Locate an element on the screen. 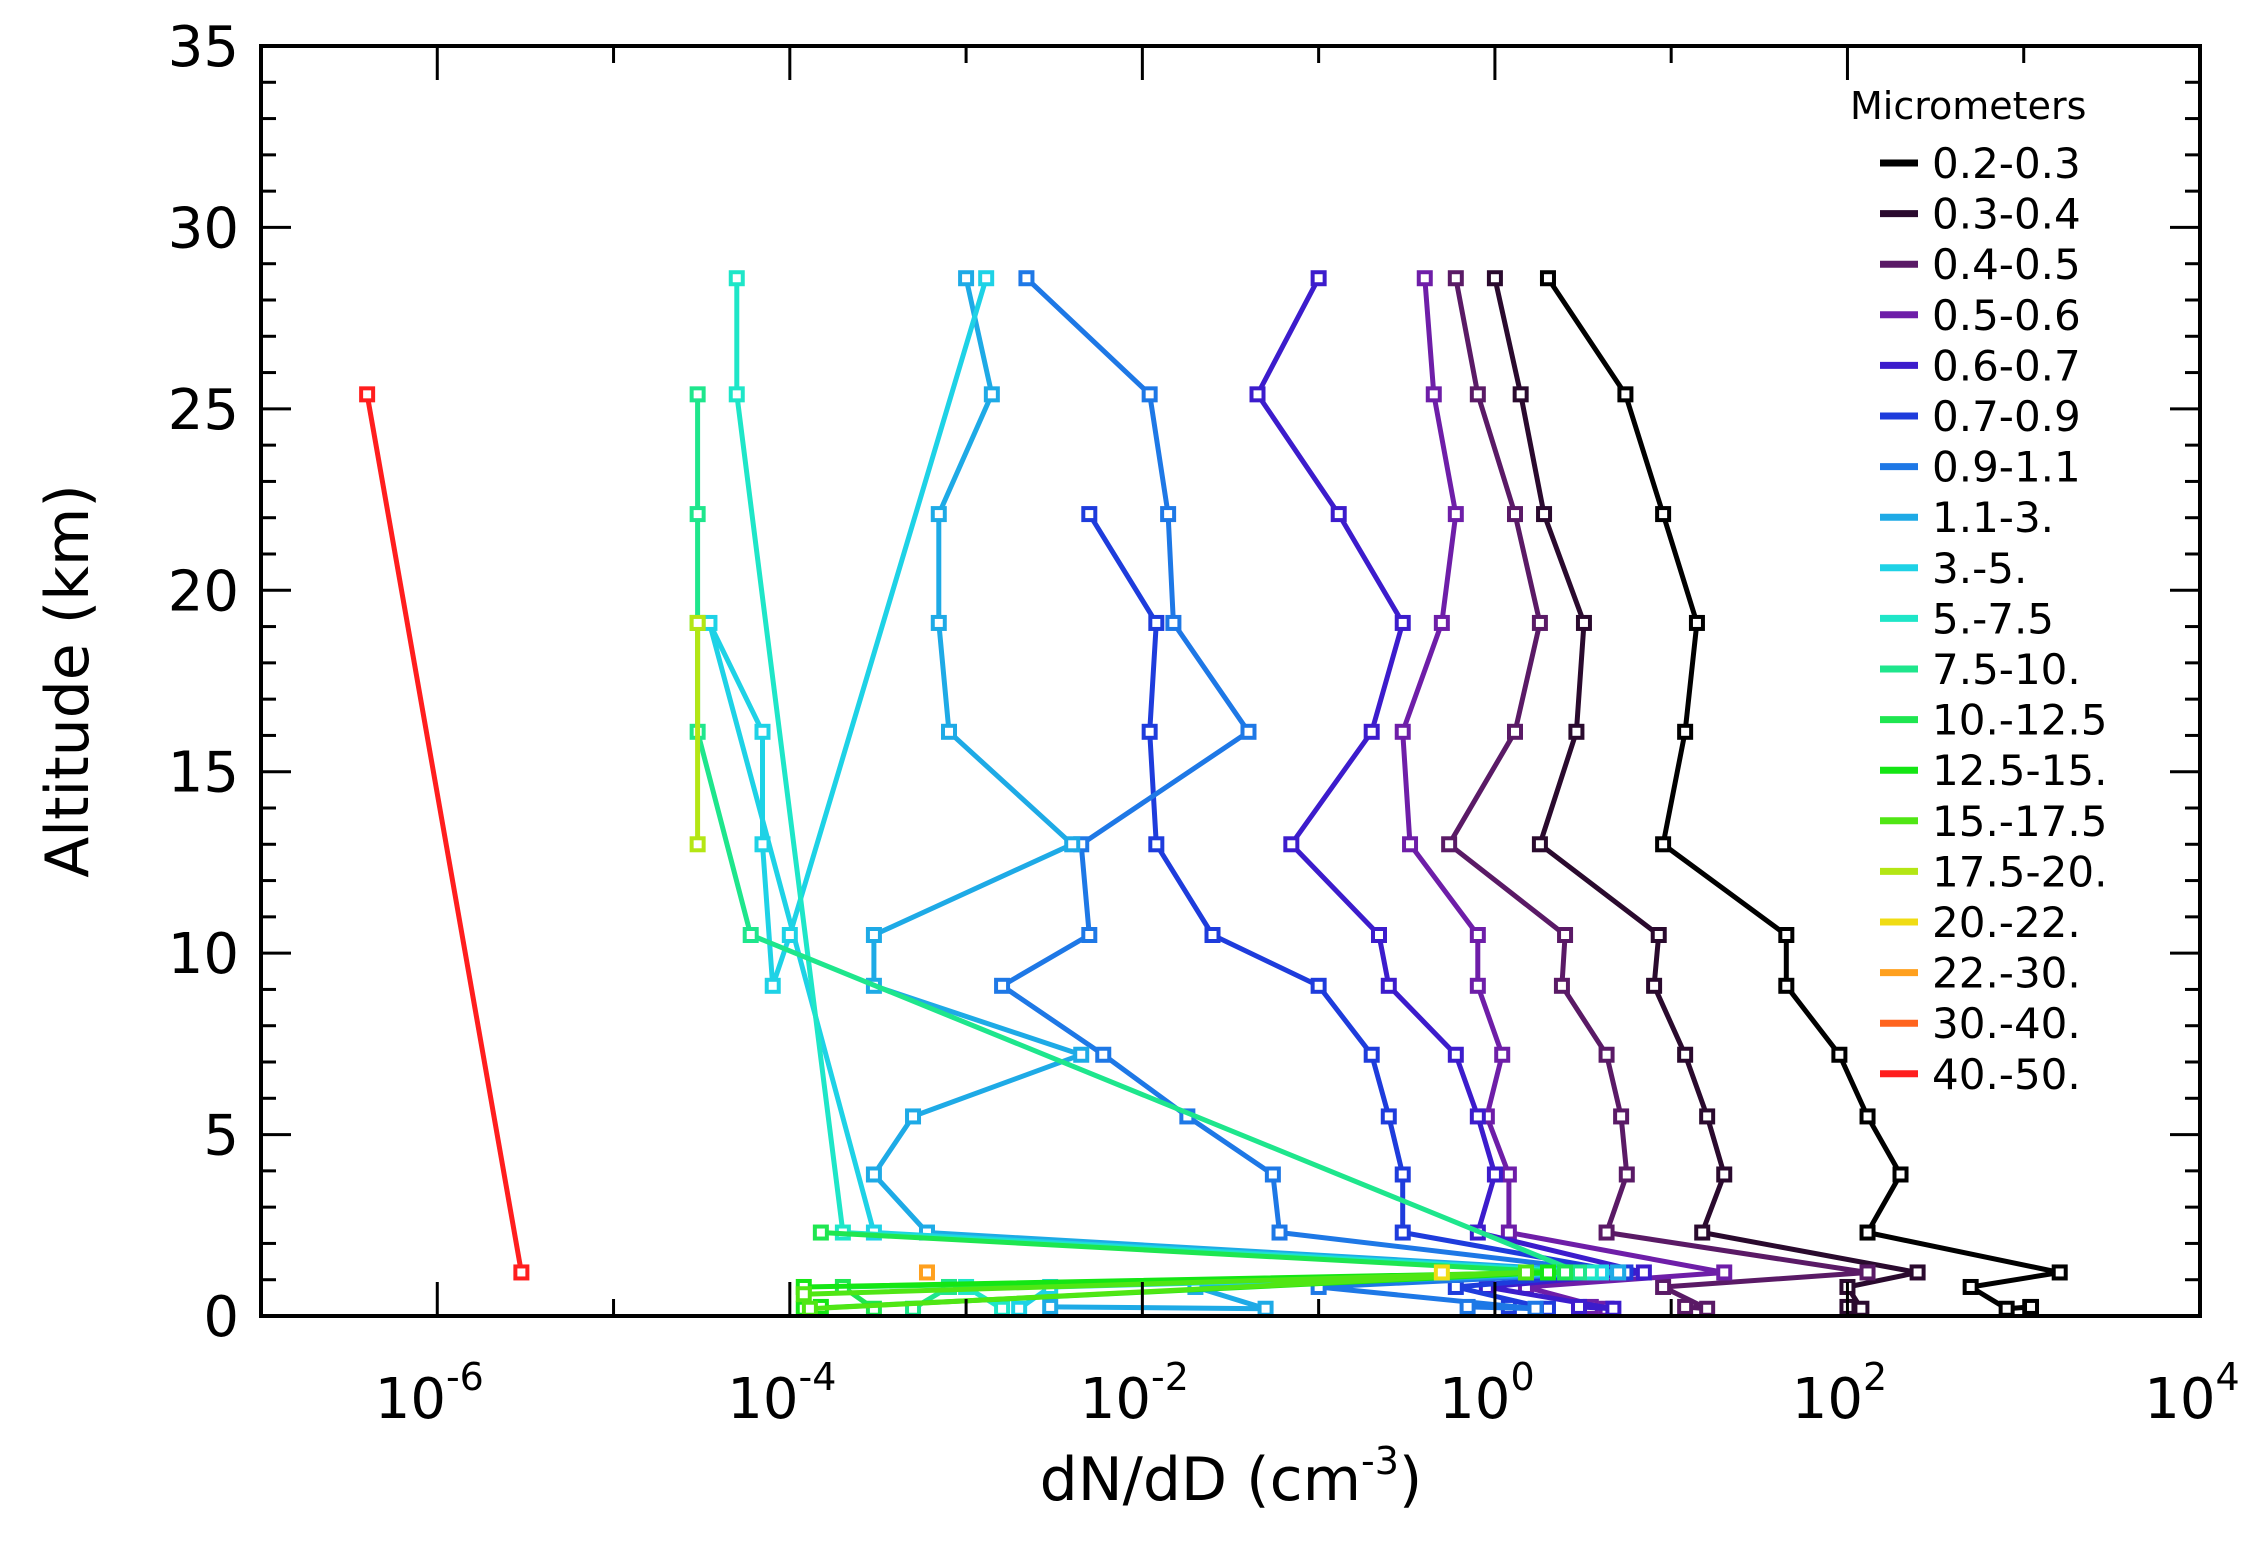 The image size is (2243, 1558). legend-label: 12.5-15. is located at coordinates (2019, 770).